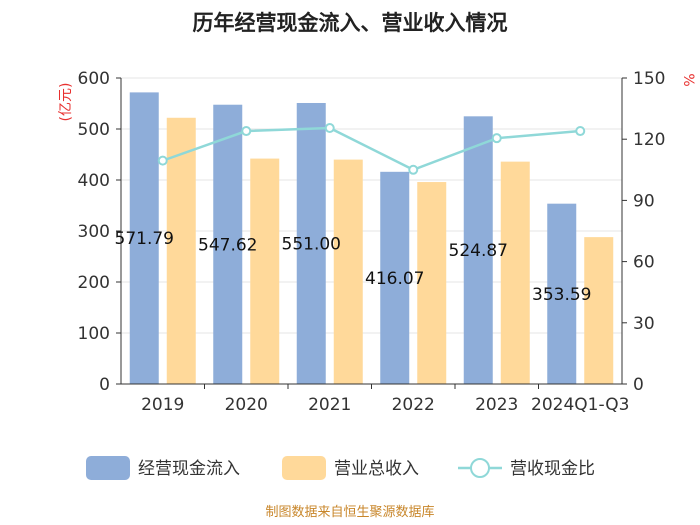 The width and height of the screenshot is (700, 525). What do you see at coordinates (329, 405) in the screenshot?
I see `x-tick-label: 2021` at bounding box center [329, 405].